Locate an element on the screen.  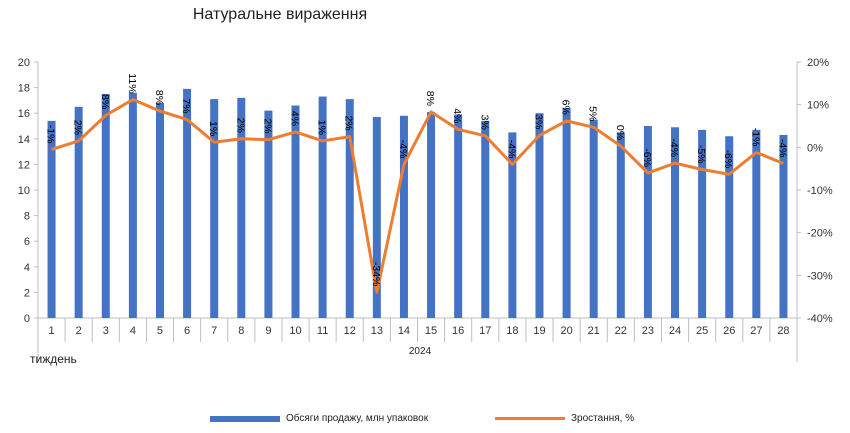
x-tick-label: 23 is located at coordinates (648, 331).